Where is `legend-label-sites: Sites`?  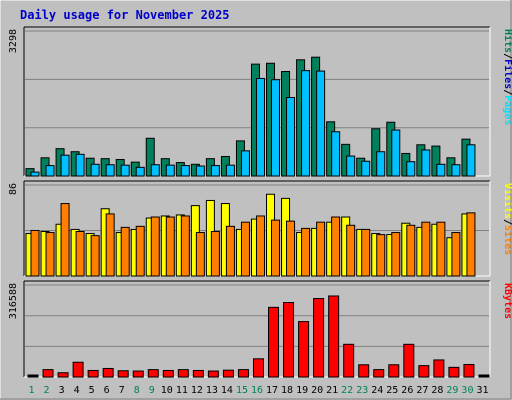 legend-label-sites: Sites is located at coordinates (507, 240).